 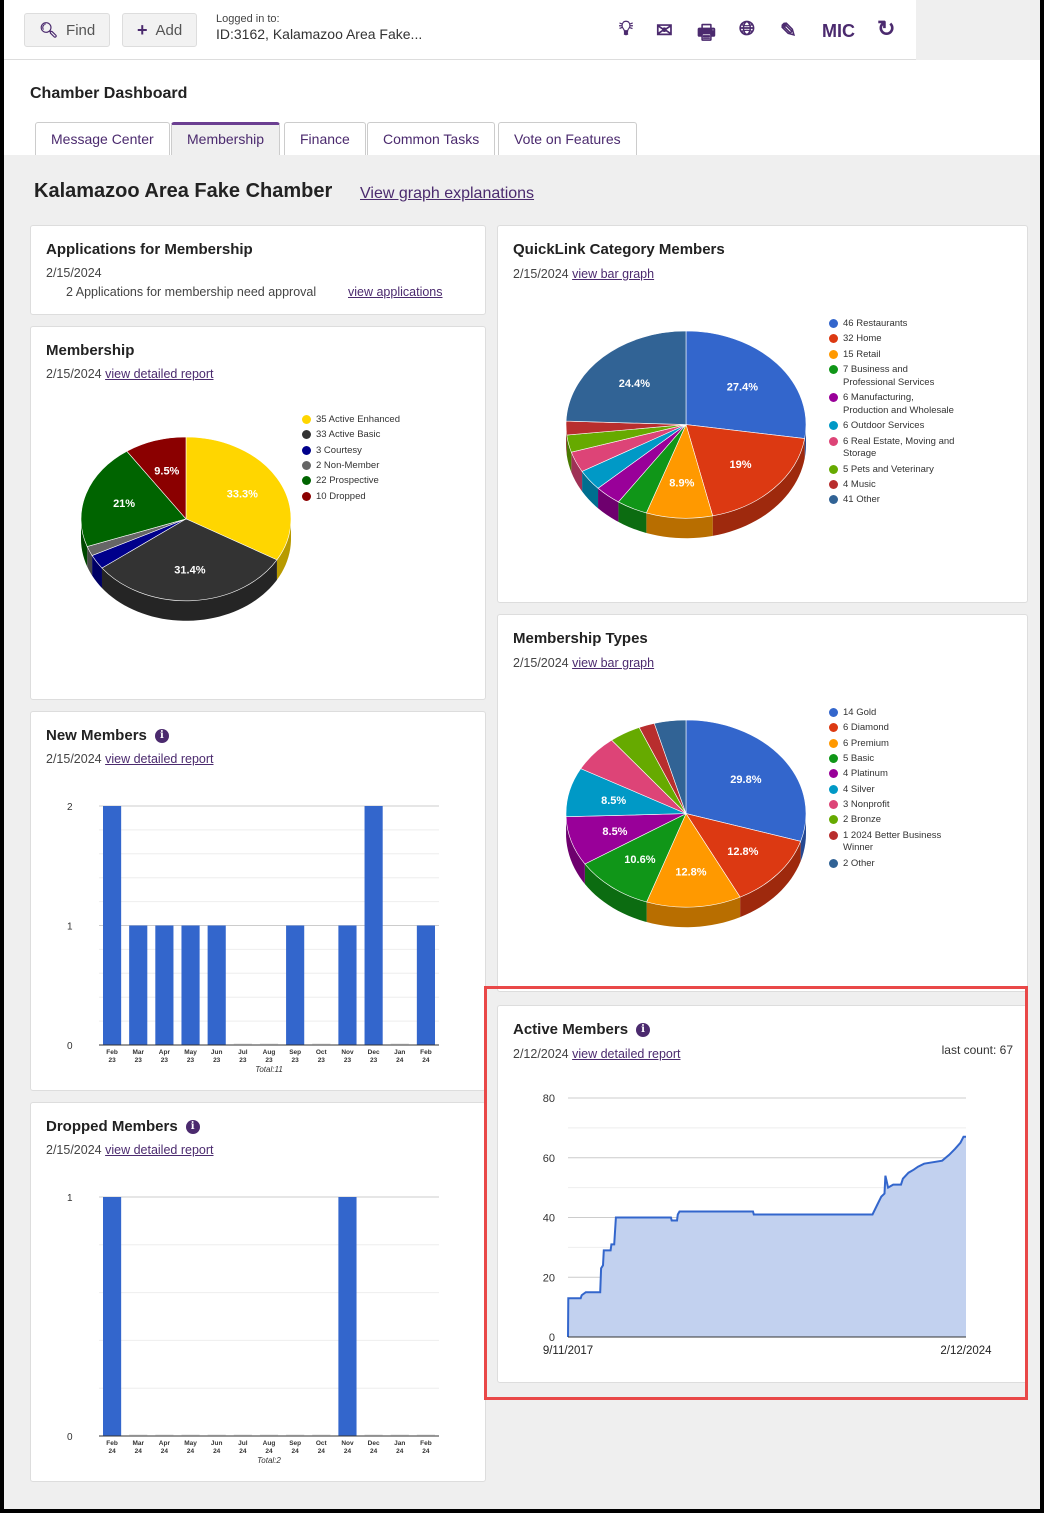 What do you see at coordinates (269, 1052) in the screenshot?
I see `x-tick-month: Aug` at bounding box center [269, 1052].